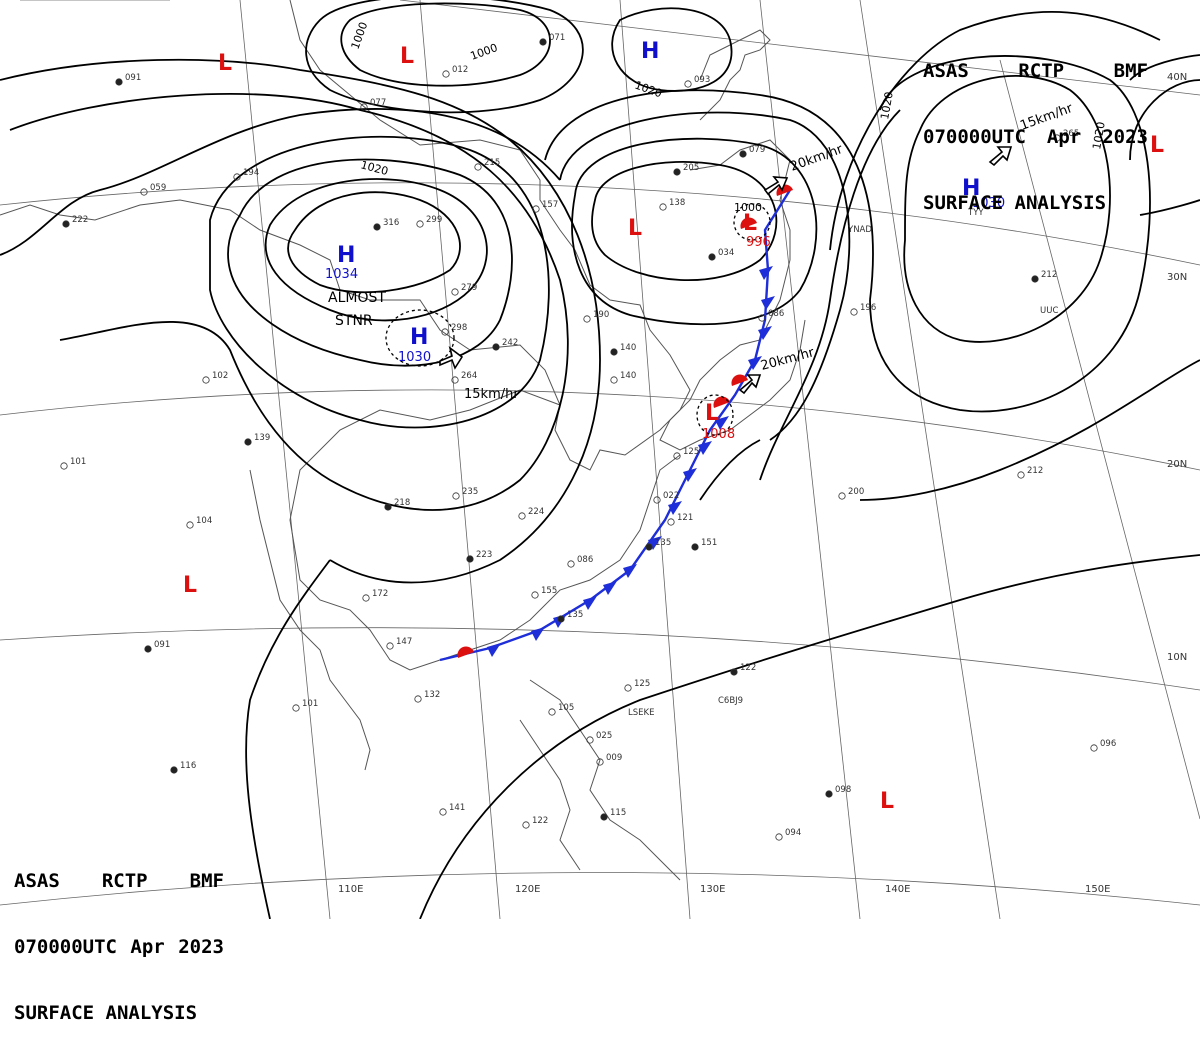 This screenshot has width=1200, height=1046. What do you see at coordinates (350, 889) in the screenshot?
I see `lon-label: 110E` at bounding box center [350, 889].